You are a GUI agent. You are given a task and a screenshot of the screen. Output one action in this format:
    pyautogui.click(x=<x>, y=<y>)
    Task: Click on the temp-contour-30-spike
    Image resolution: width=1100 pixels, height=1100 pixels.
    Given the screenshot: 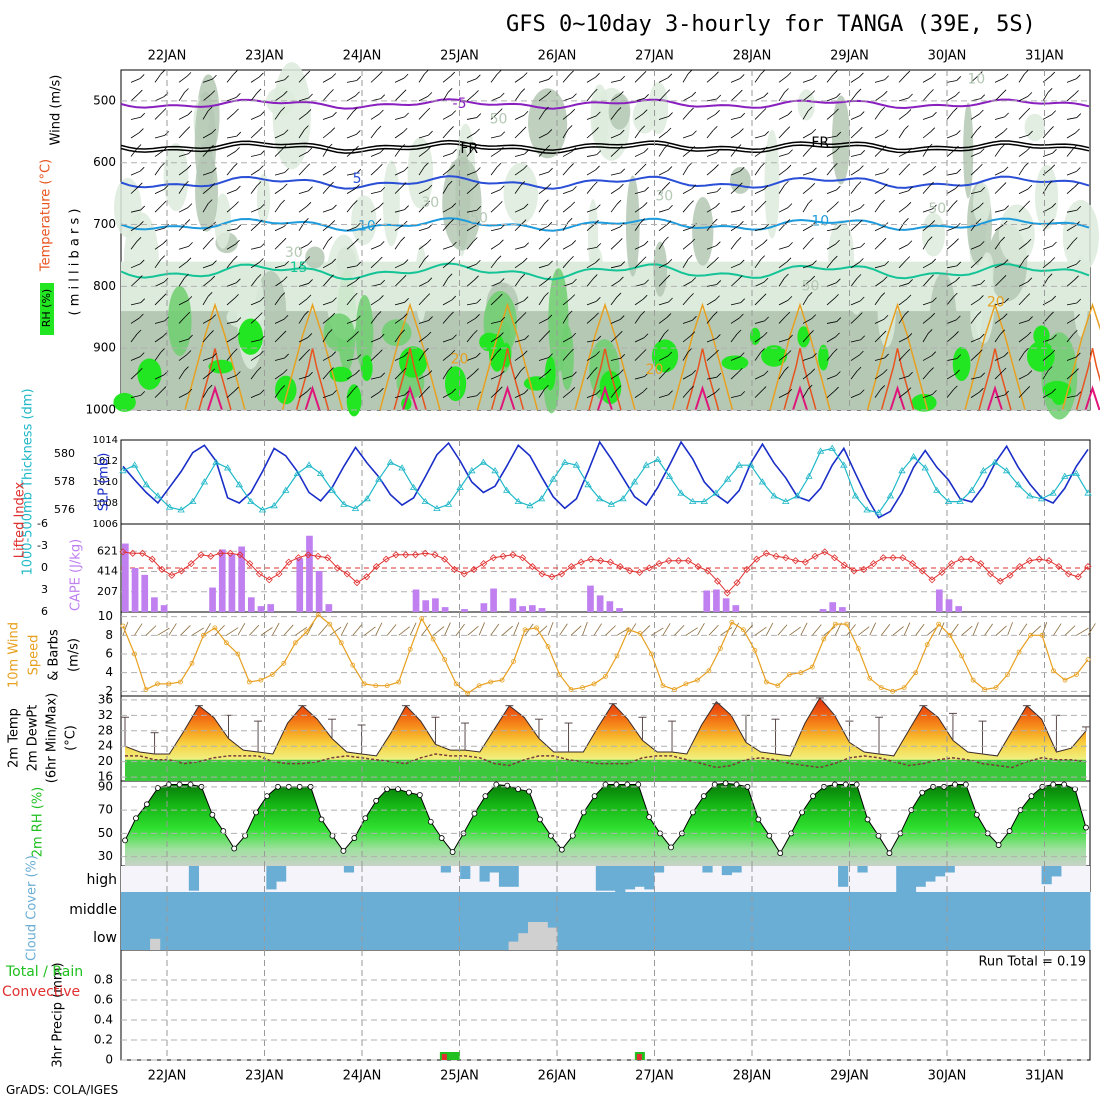 What is the action you would take?
    pyautogui.click(x=897, y=398)
    